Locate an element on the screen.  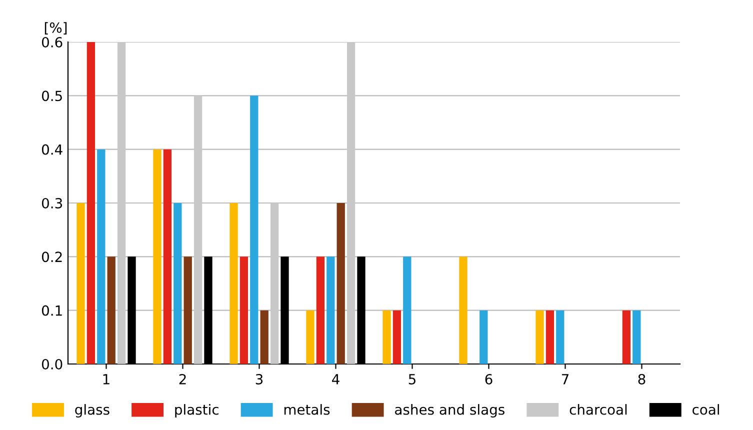
x-tick-label: 8 is located at coordinates (642, 379).